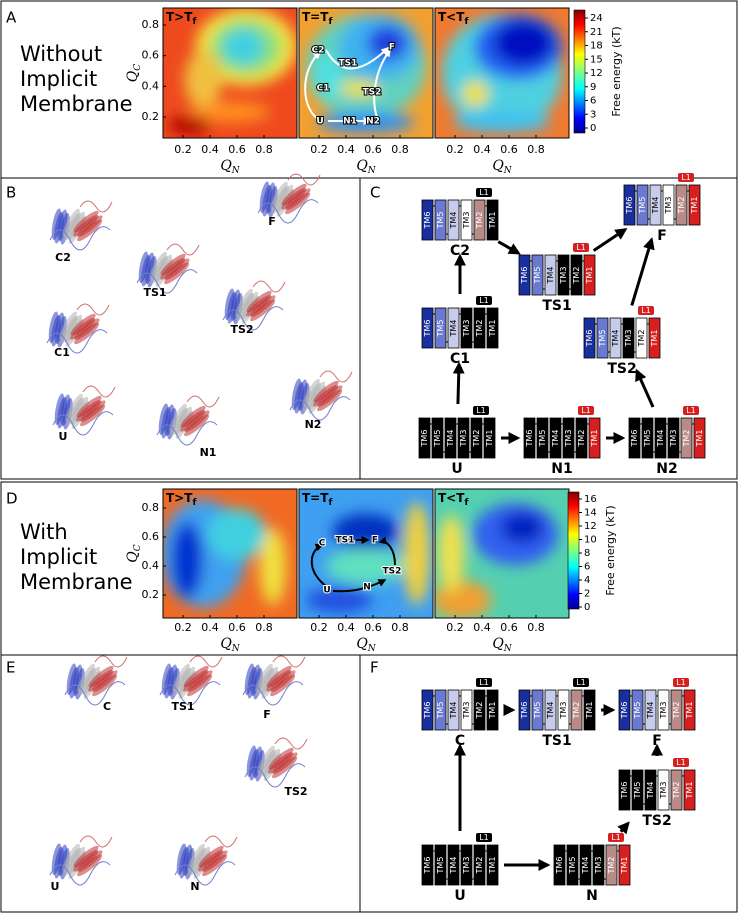 The width and height of the screenshot is (739, 914). I want to click on state-label: N, so click(592, 896).